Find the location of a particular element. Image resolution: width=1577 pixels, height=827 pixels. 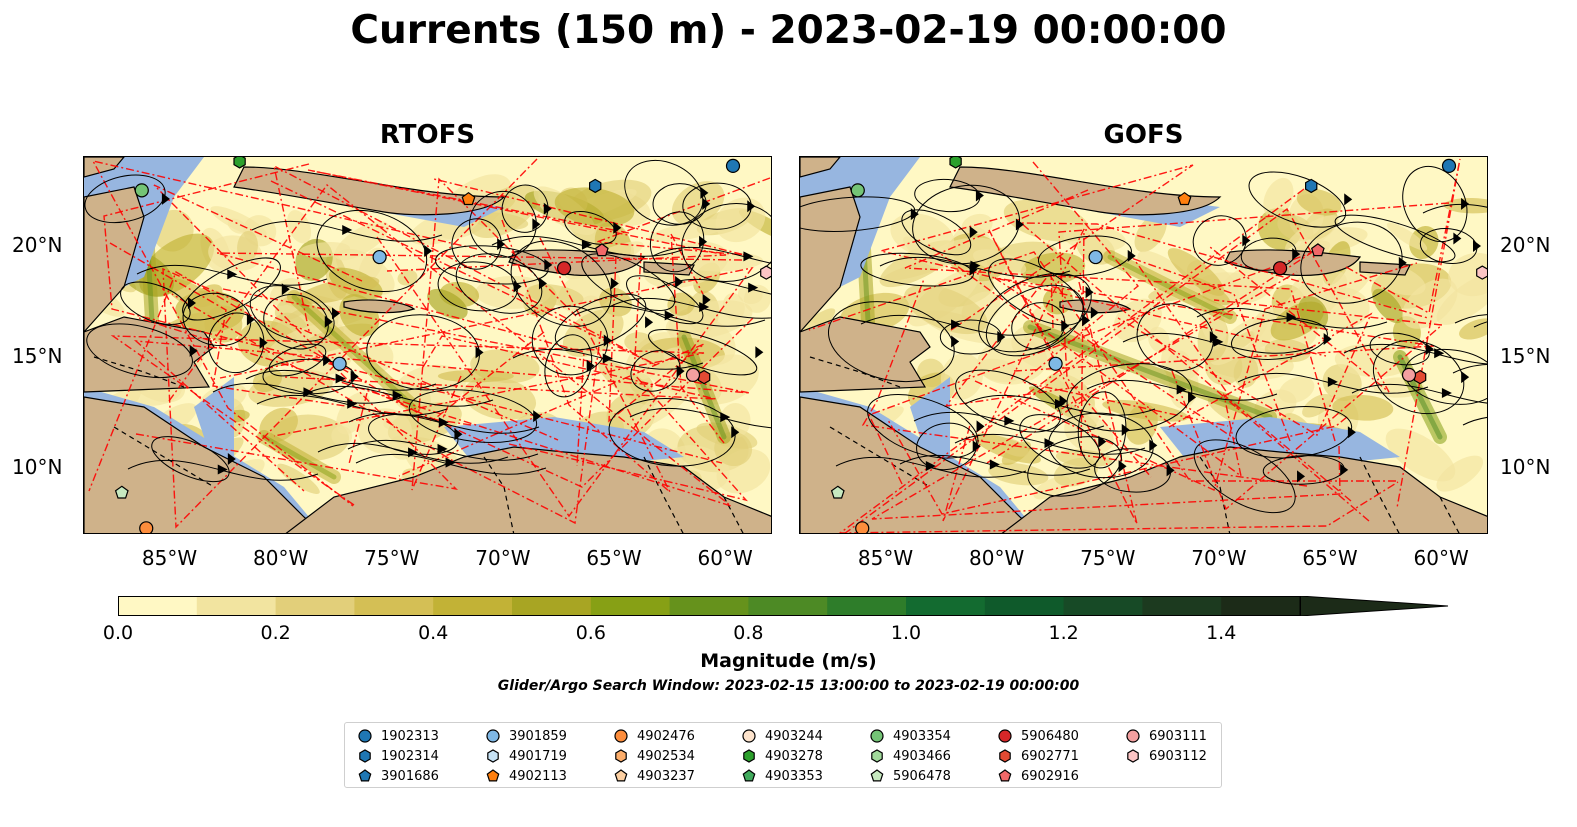

colorbar-tick-label: 0.6 is located at coordinates (590, 633).